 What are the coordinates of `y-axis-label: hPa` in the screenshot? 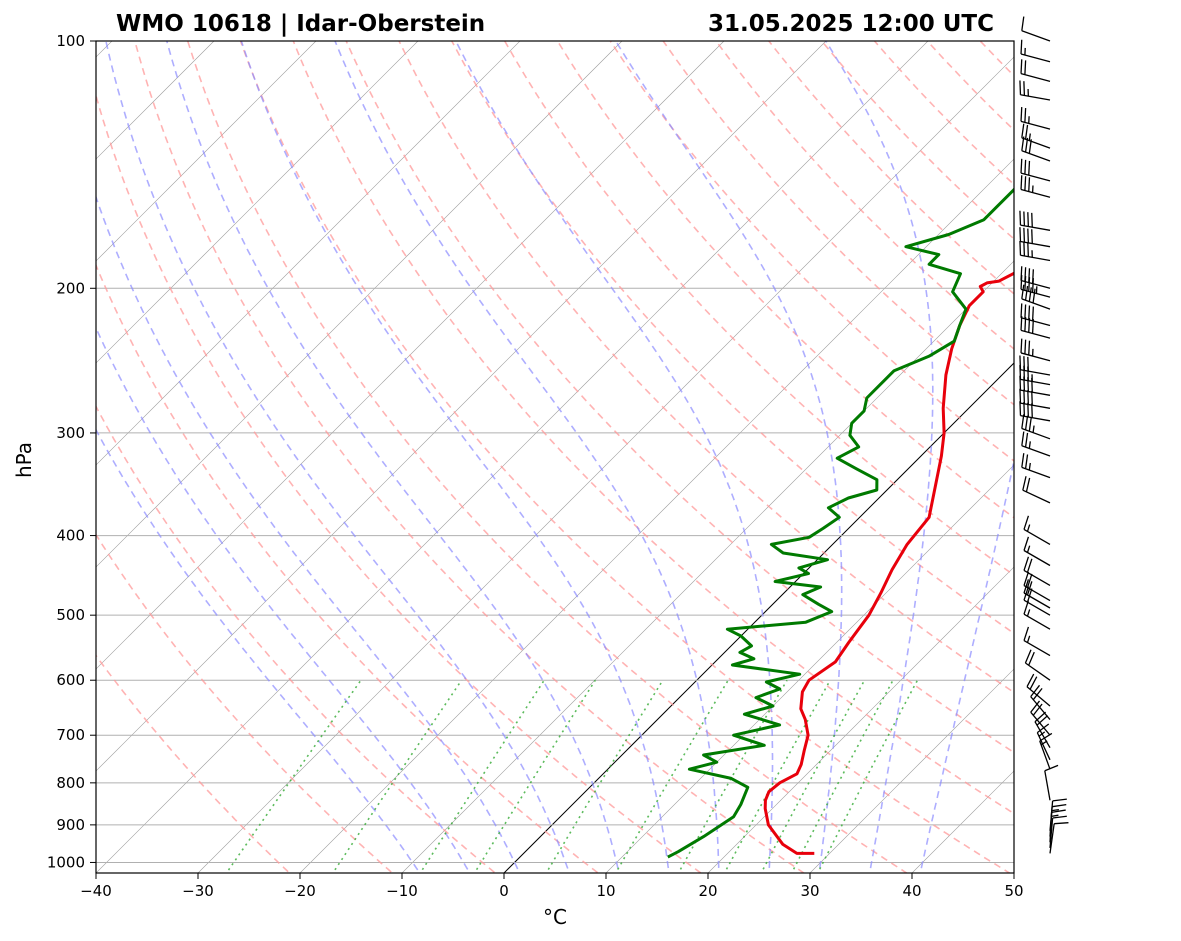 It's located at (24, 460).